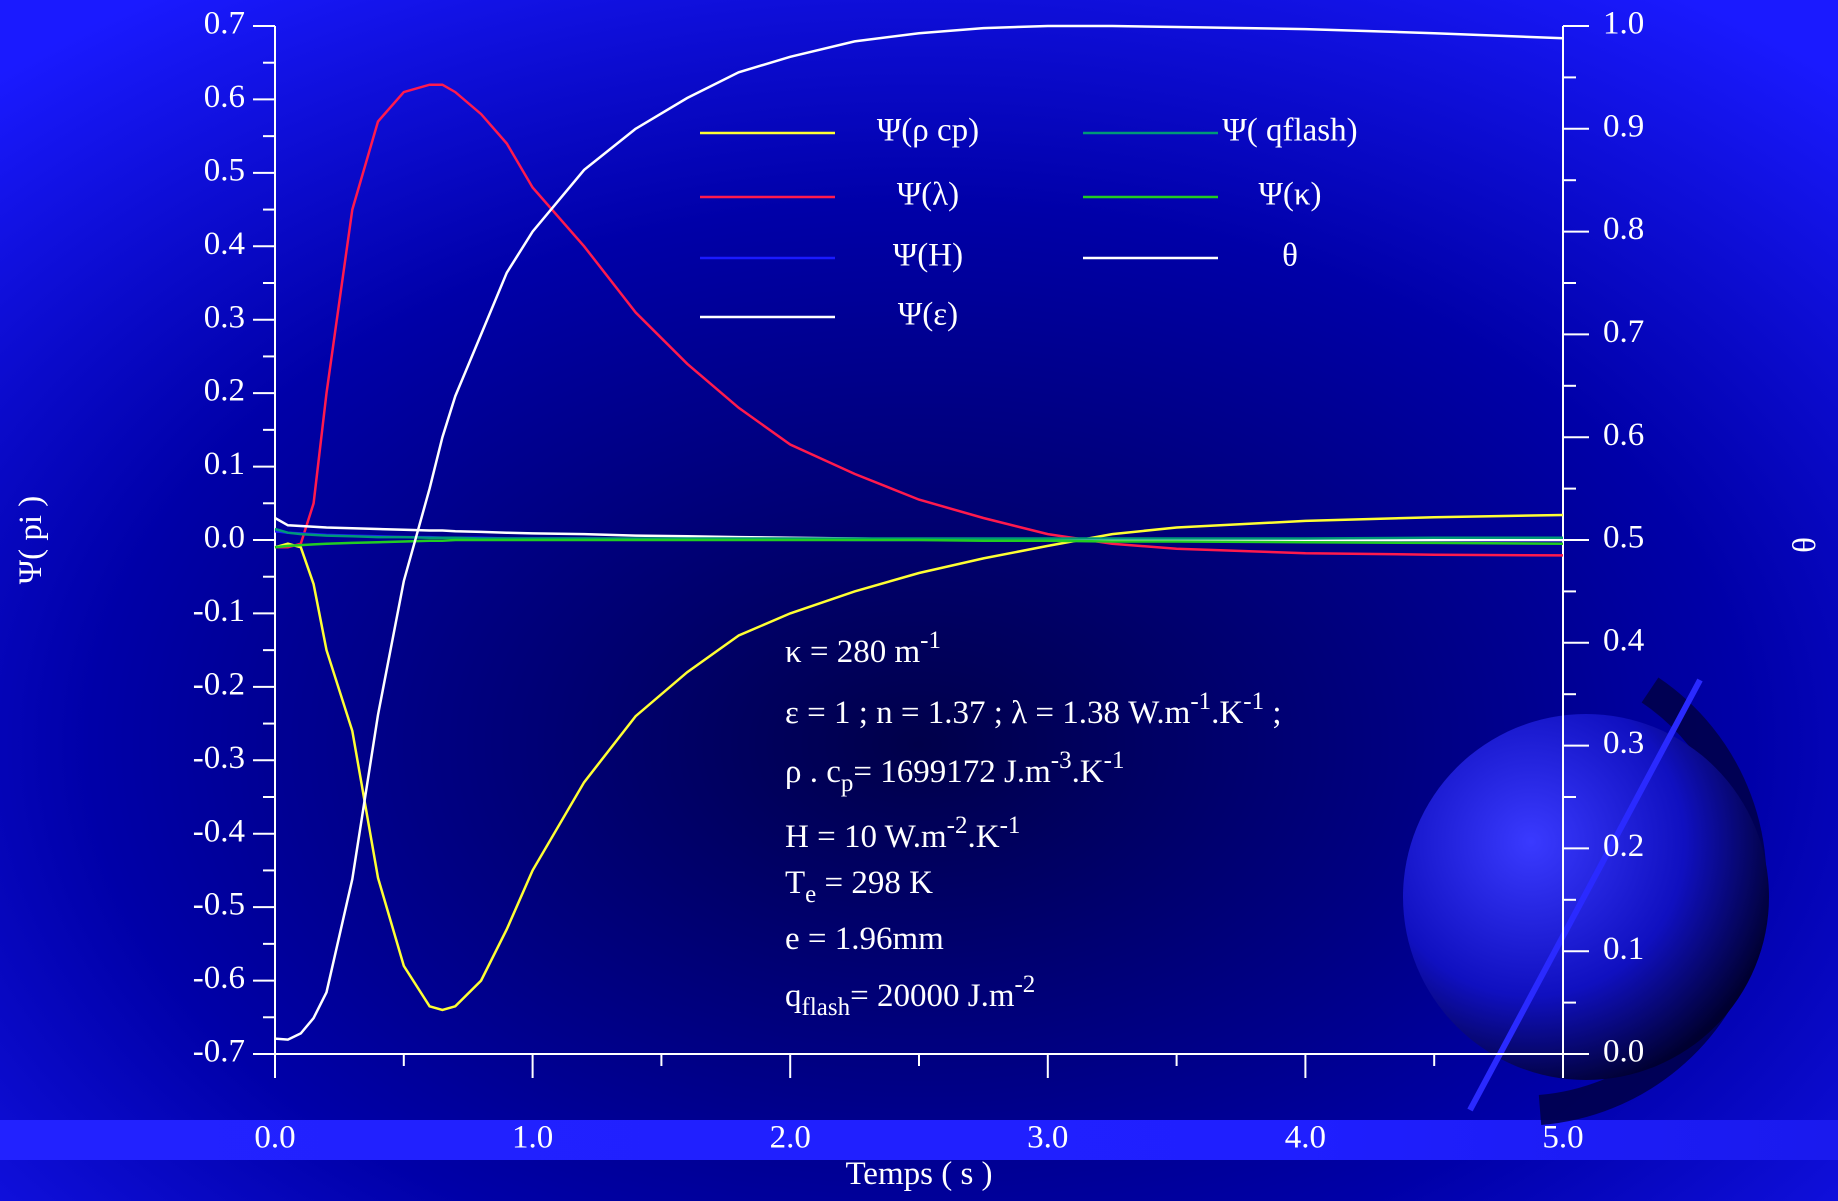 This screenshot has width=1838, height=1201. I want to click on y-tick-label: -0.1, so click(219, 611).